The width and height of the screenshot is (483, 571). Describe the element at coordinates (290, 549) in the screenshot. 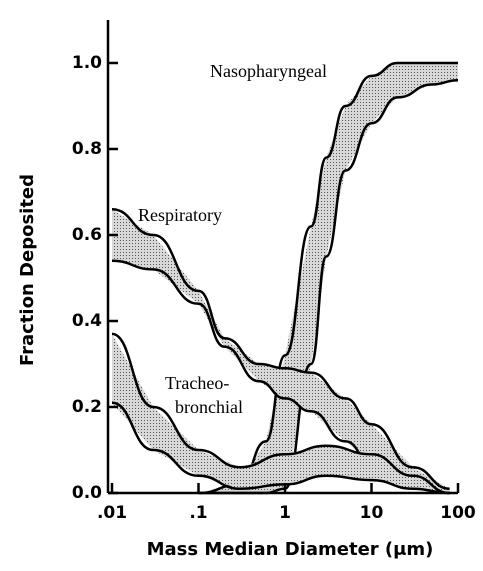

I see `x-axis-title: Mass Median Diameter (μm)` at that location.